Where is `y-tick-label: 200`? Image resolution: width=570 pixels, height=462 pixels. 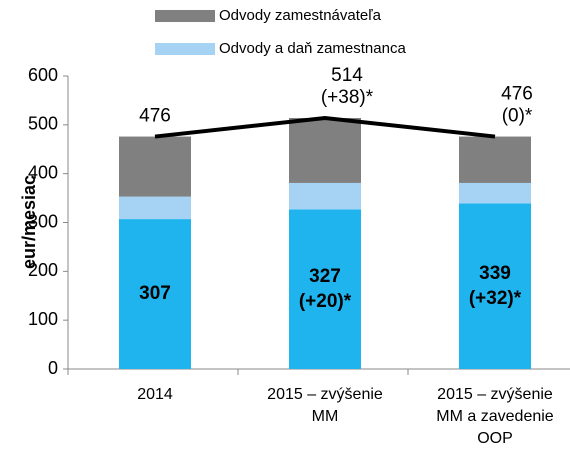 y-tick-label: 200 is located at coordinates (43, 270).